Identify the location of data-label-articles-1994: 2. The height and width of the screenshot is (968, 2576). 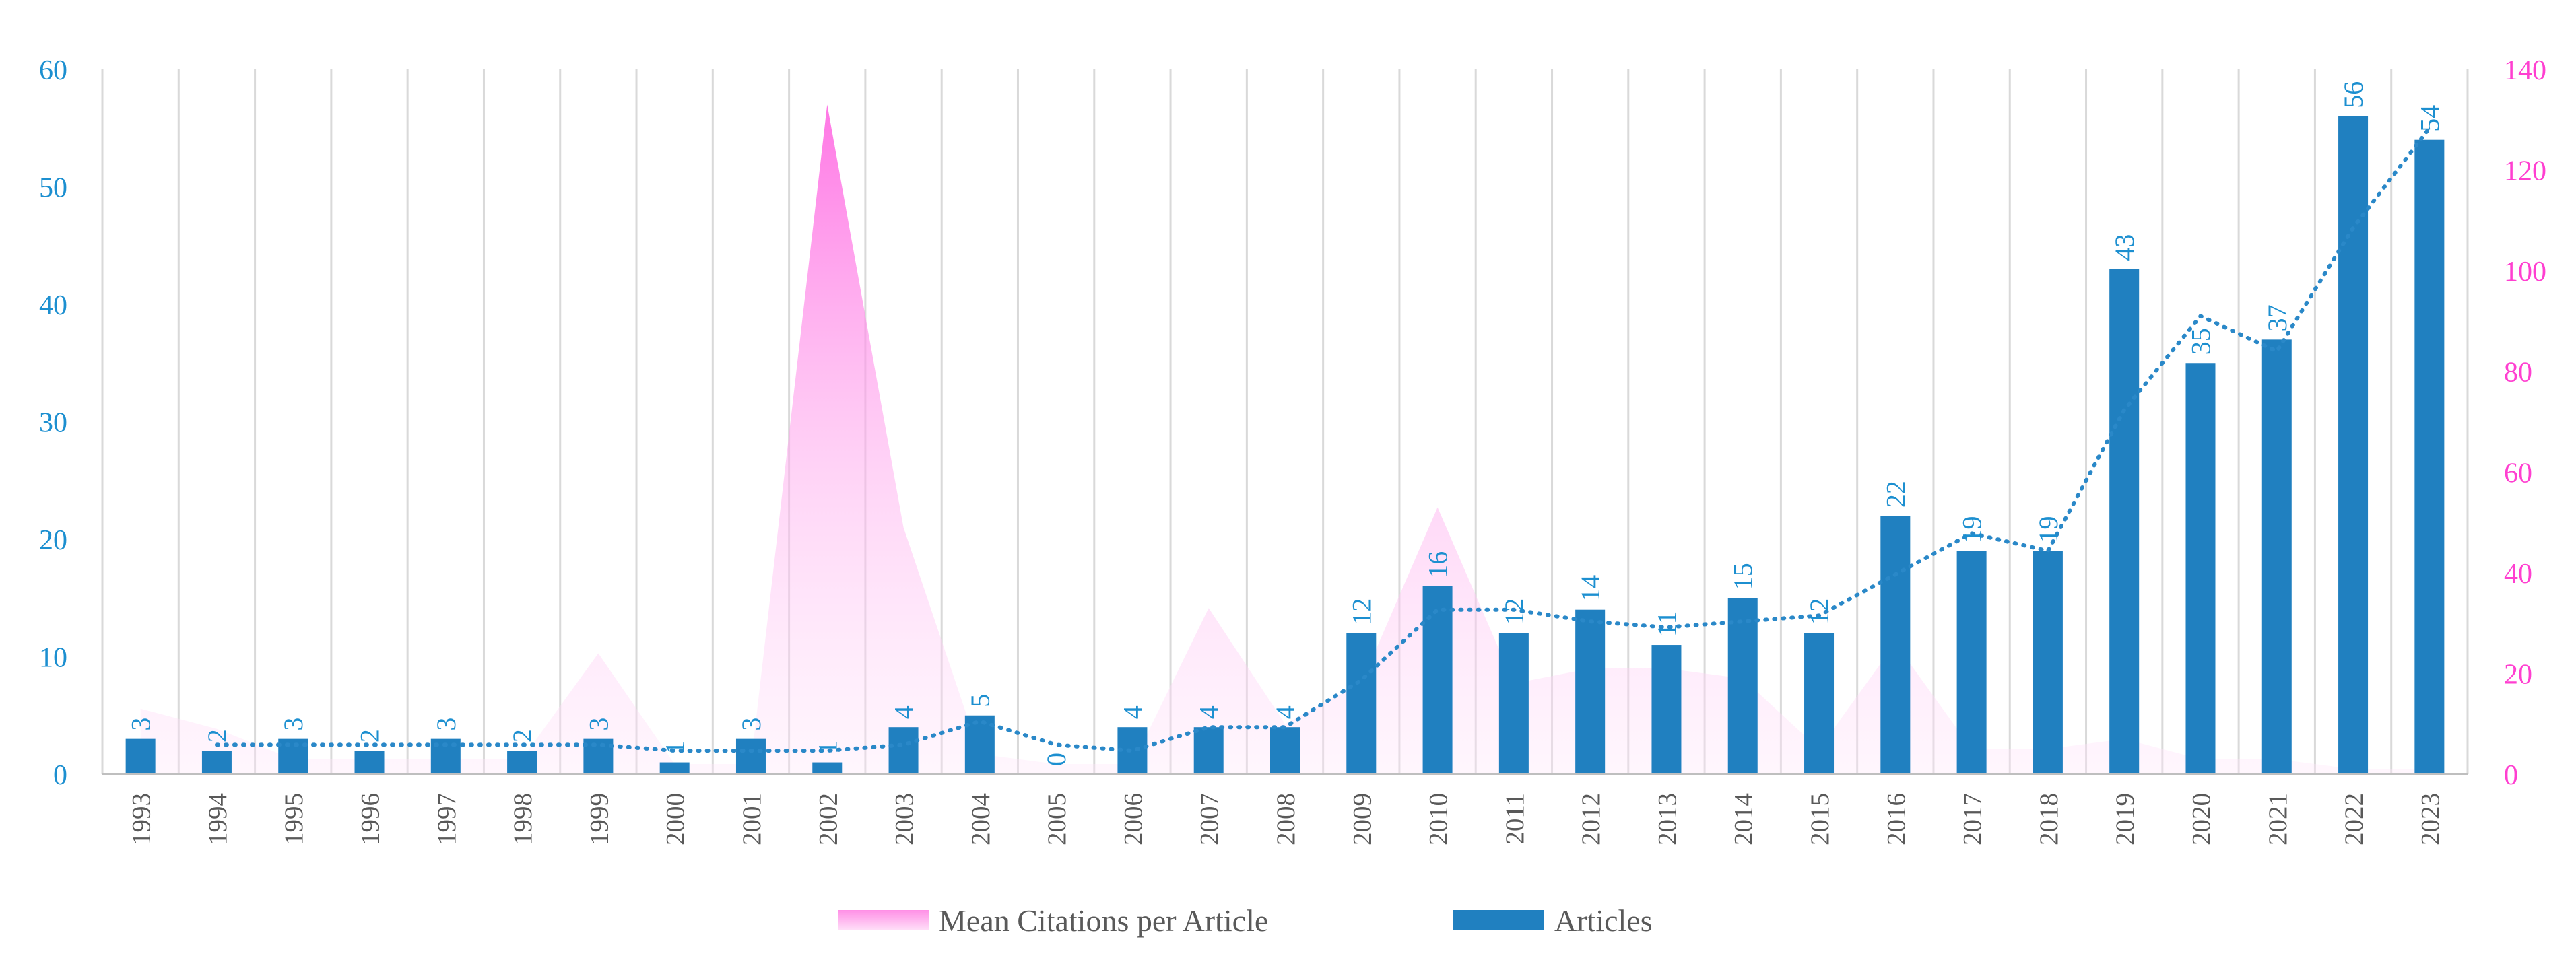
(217, 735).